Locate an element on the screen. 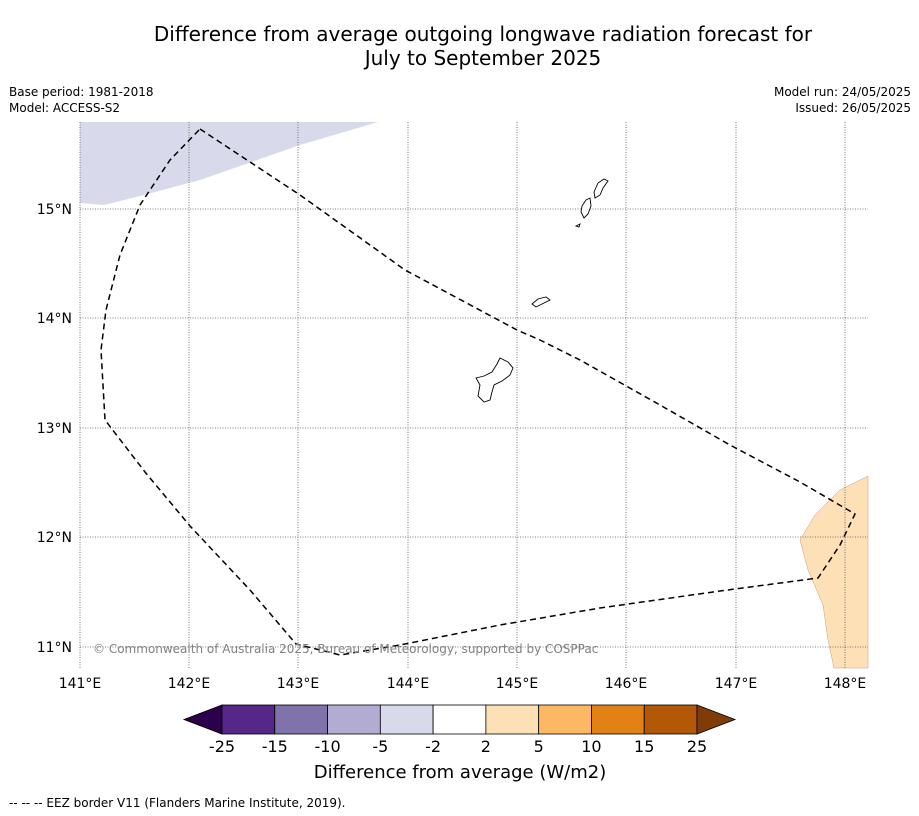 This screenshot has height=816, width=919. colorbar-tick-label: -5 is located at coordinates (380, 746).